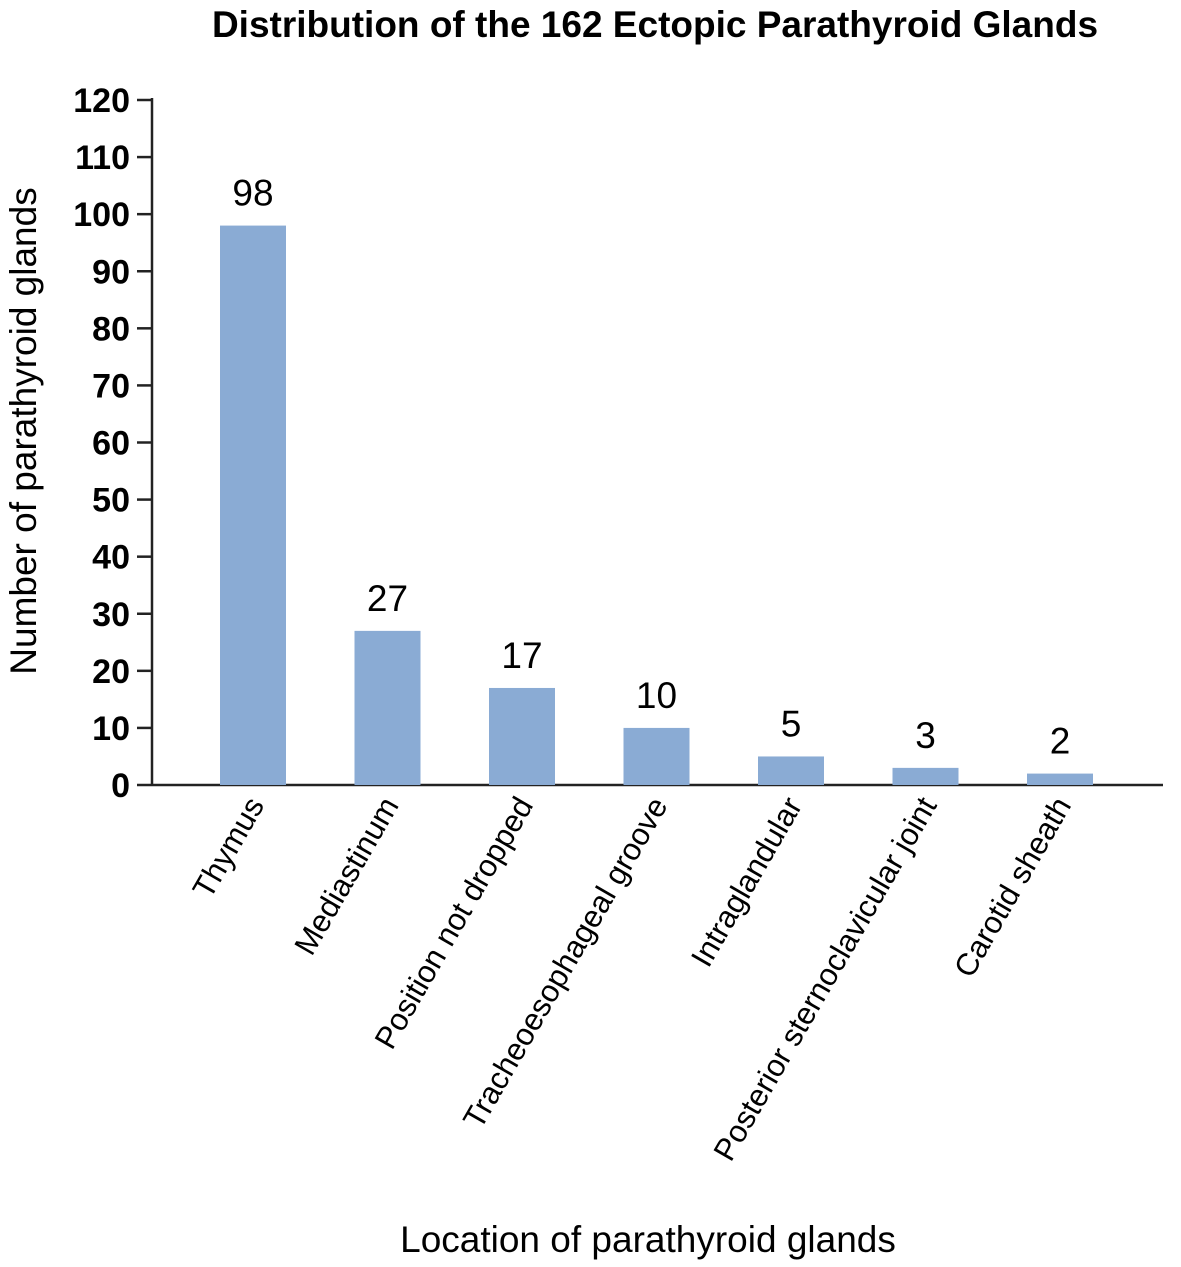  I want to click on y-tick-label: 120, so click(101, 101).